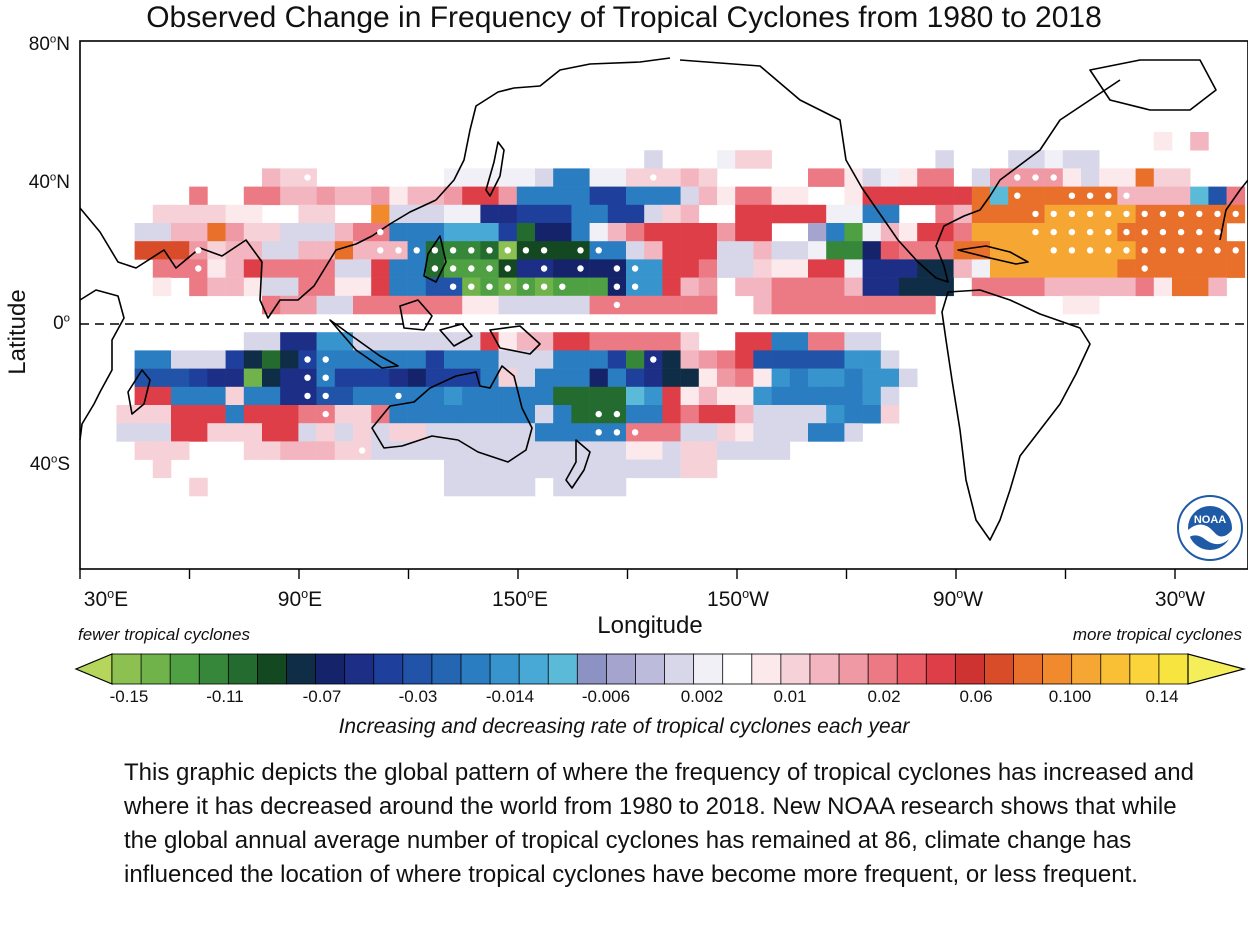  I want to click on colorbar-end-right, so click(1217, 669).